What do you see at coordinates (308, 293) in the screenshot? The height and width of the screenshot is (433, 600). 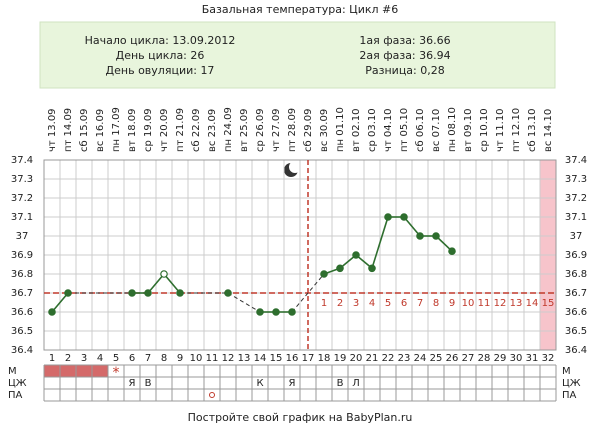 I see `gap-line` at bounding box center [308, 293].